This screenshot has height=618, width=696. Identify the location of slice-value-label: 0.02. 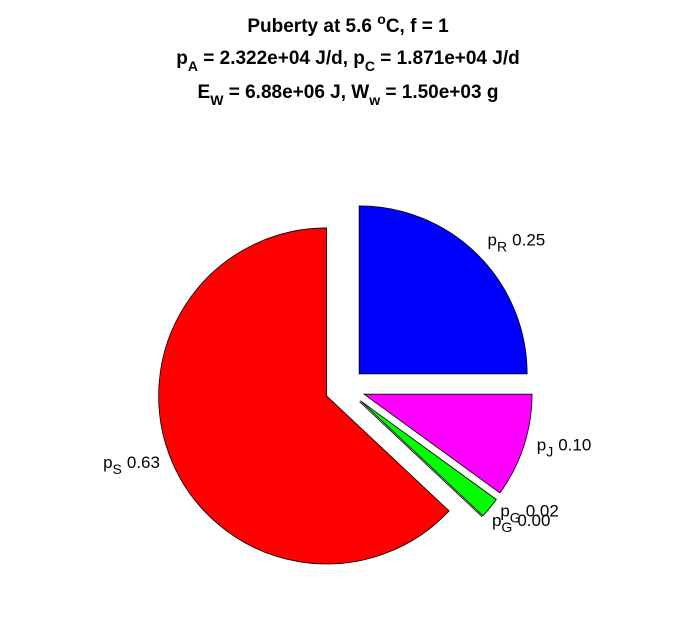
(542, 511).